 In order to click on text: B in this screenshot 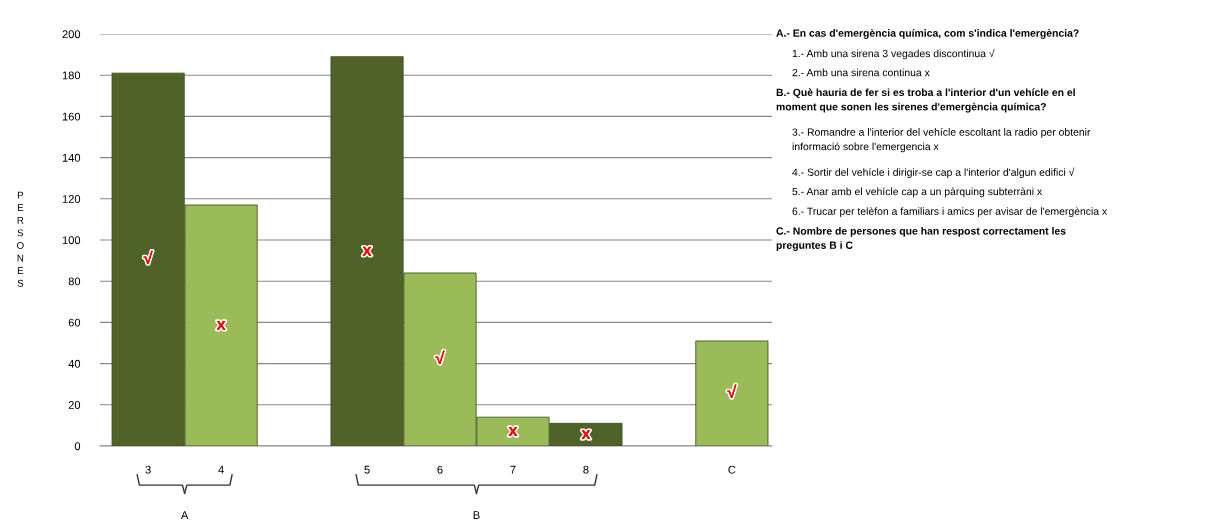, I will do `click(476, 515)`.